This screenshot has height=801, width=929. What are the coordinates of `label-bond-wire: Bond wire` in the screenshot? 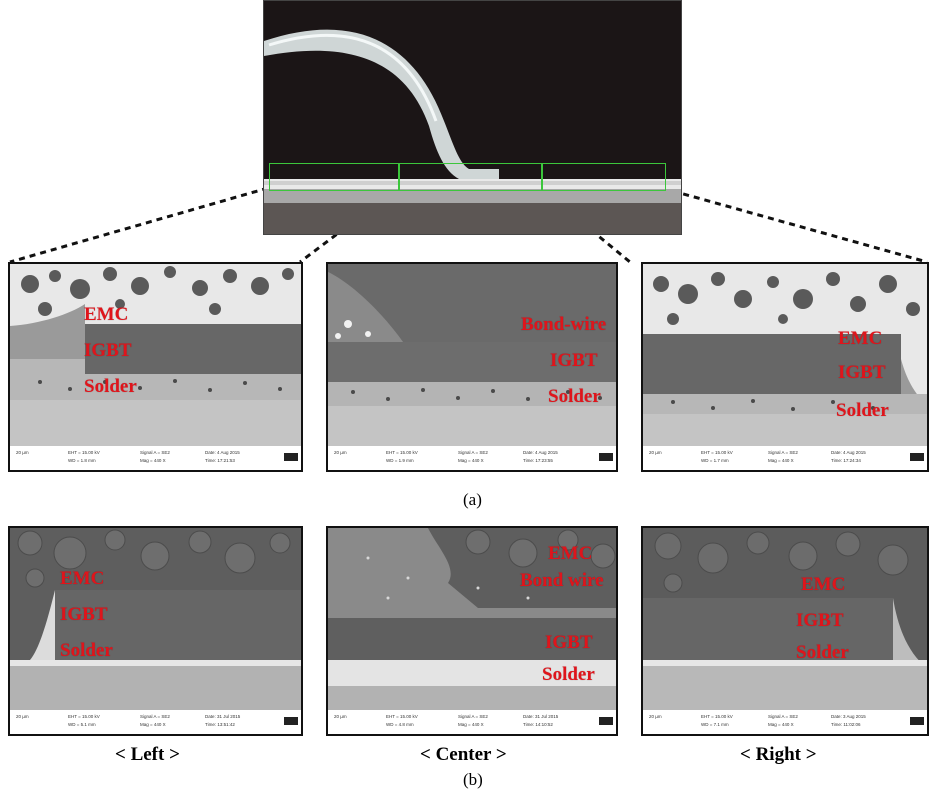 It's located at (562, 580).